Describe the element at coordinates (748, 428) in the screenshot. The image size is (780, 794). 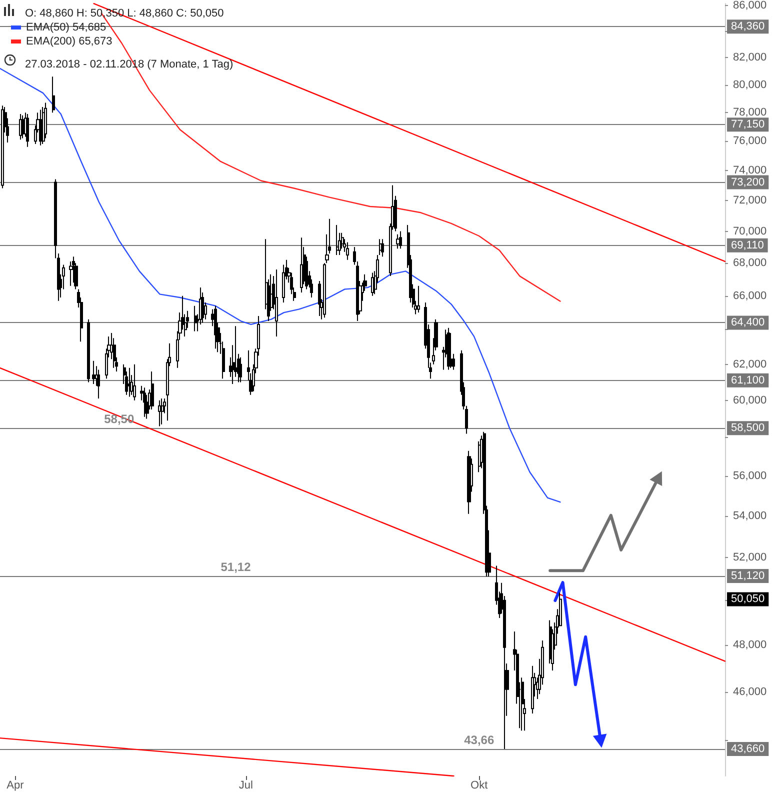
I see `ref-line-label: 58,500` at that location.